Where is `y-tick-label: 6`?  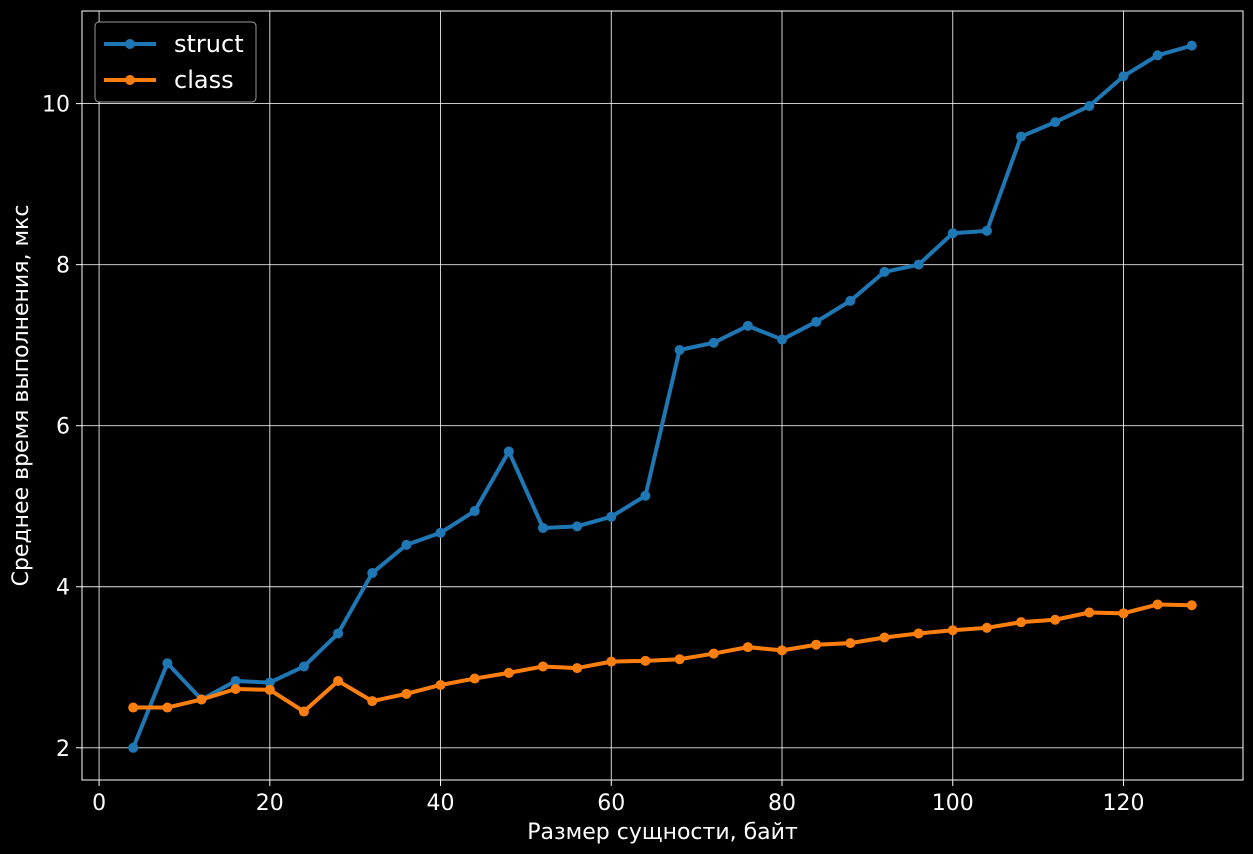
y-tick-label: 6 is located at coordinates (63, 427).